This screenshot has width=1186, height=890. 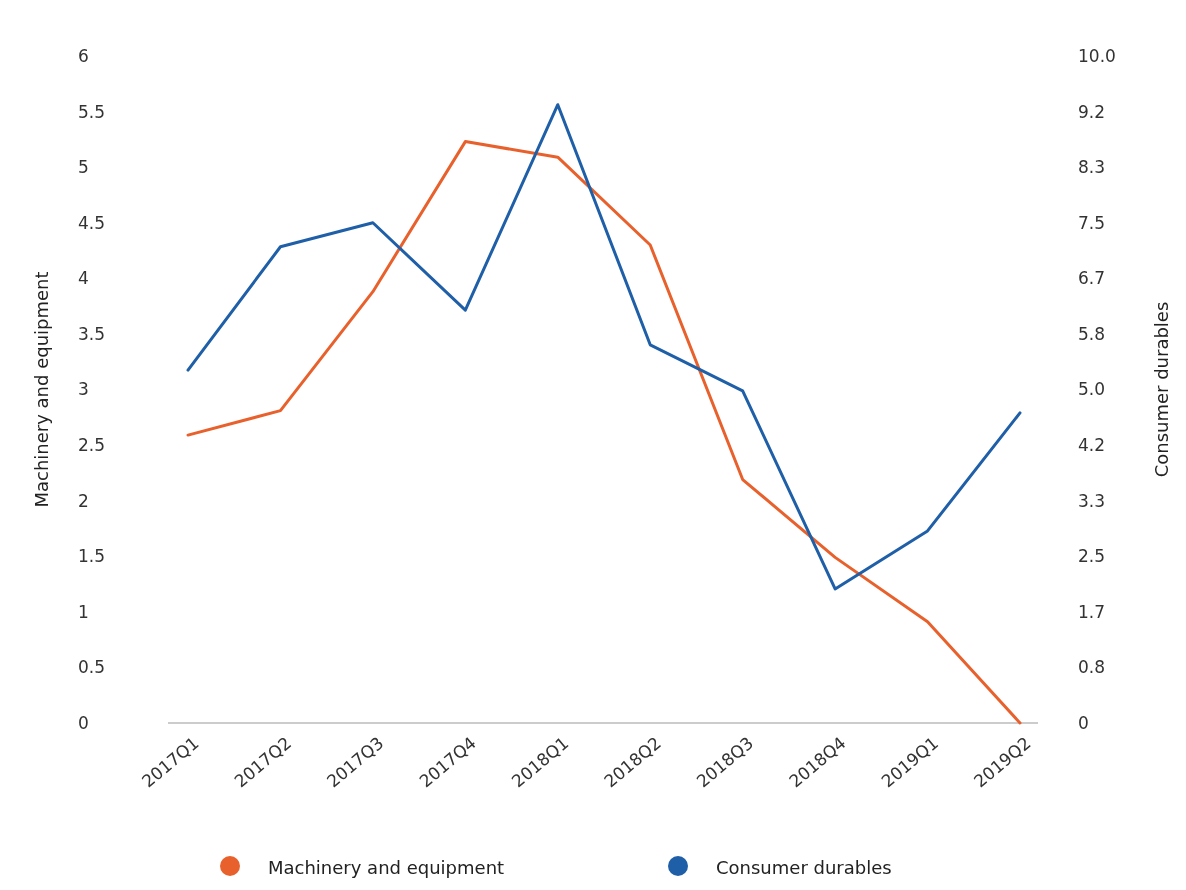 What do you see at coordinates (83, 611) in the screenshot?
I see `y-tick-label: 1` at bounding box center [83, 611].